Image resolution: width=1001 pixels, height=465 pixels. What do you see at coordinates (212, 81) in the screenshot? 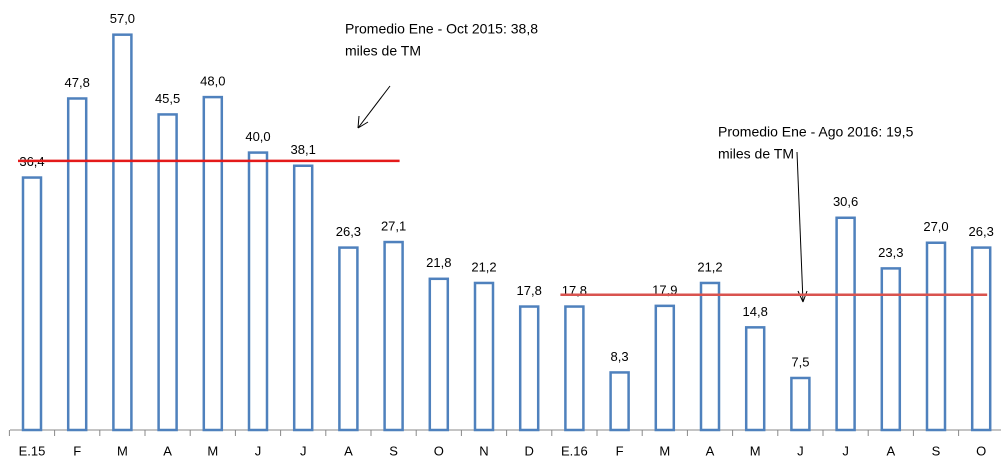
I see `value-label: 48,0` at bounding box center [212, 81].